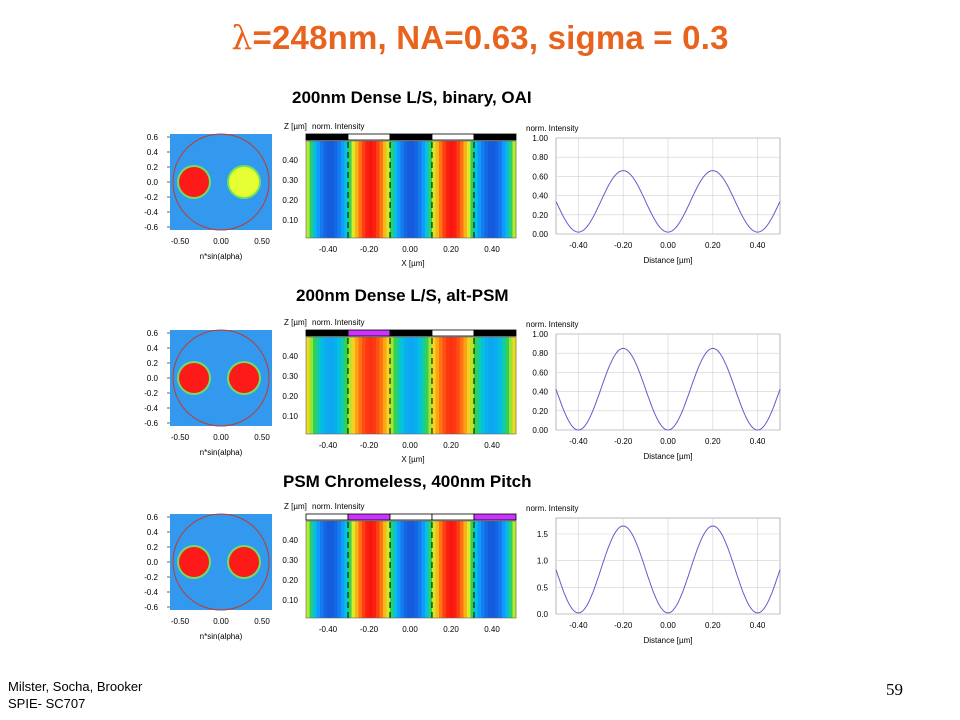 This screenshot has height=720, width=960. I want to click on aerial-xlabel: X [µm], so click(412, 459).